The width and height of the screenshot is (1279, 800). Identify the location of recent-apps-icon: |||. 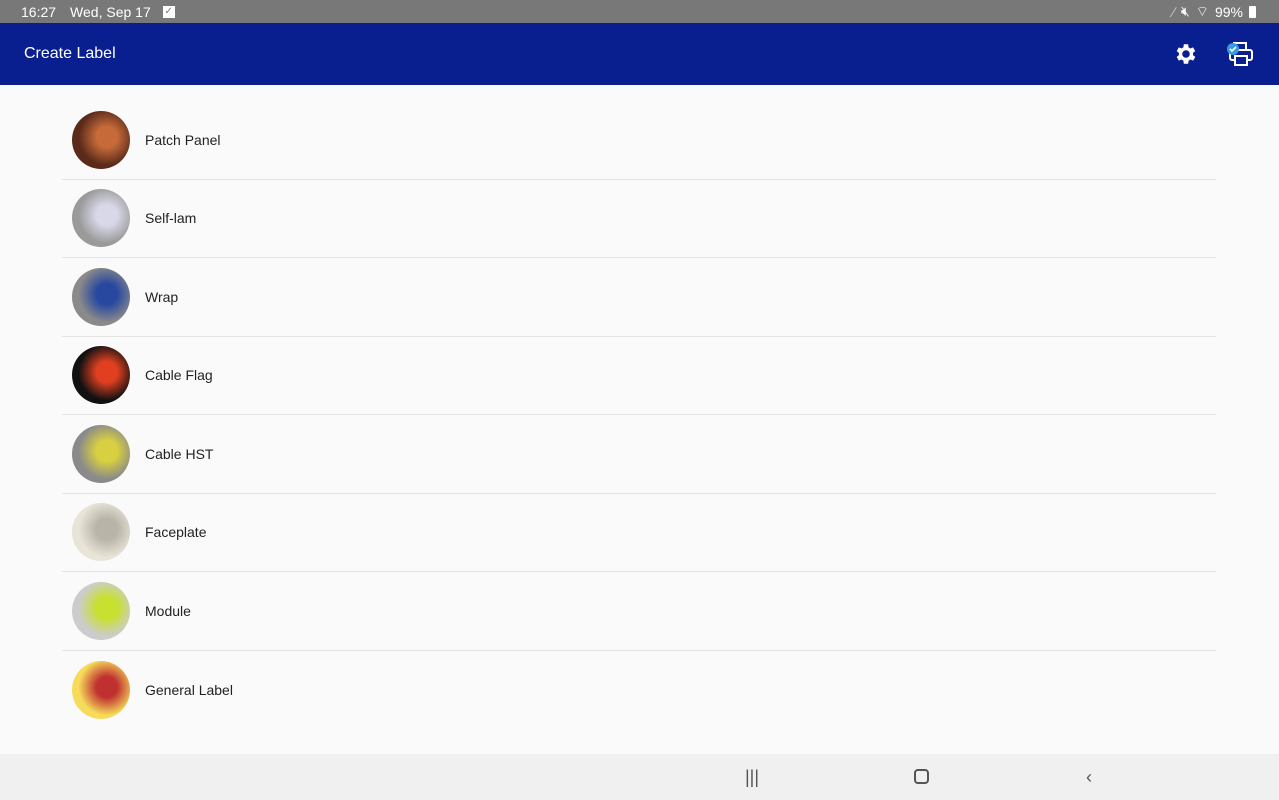
(752, 777).